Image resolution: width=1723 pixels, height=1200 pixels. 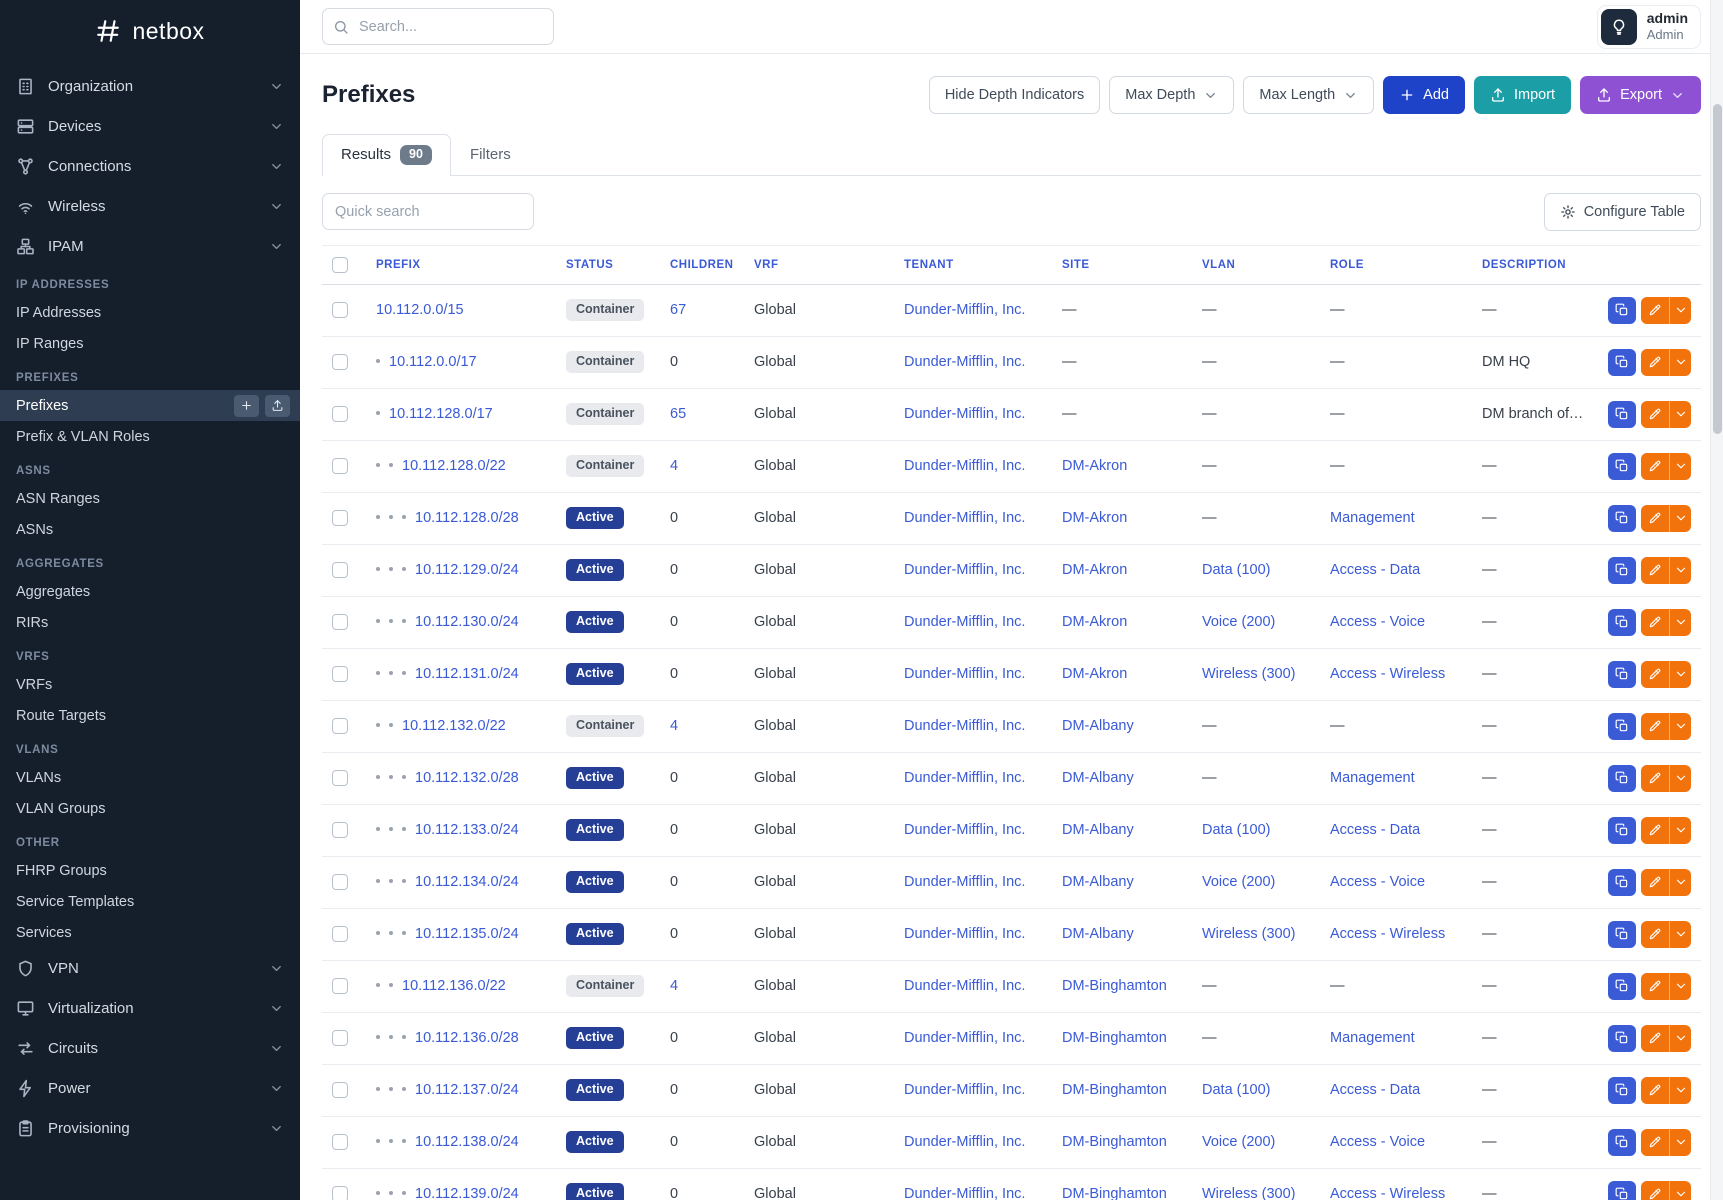 I want to click on column-header-role: ROLE, so click(x=1396, y=264).